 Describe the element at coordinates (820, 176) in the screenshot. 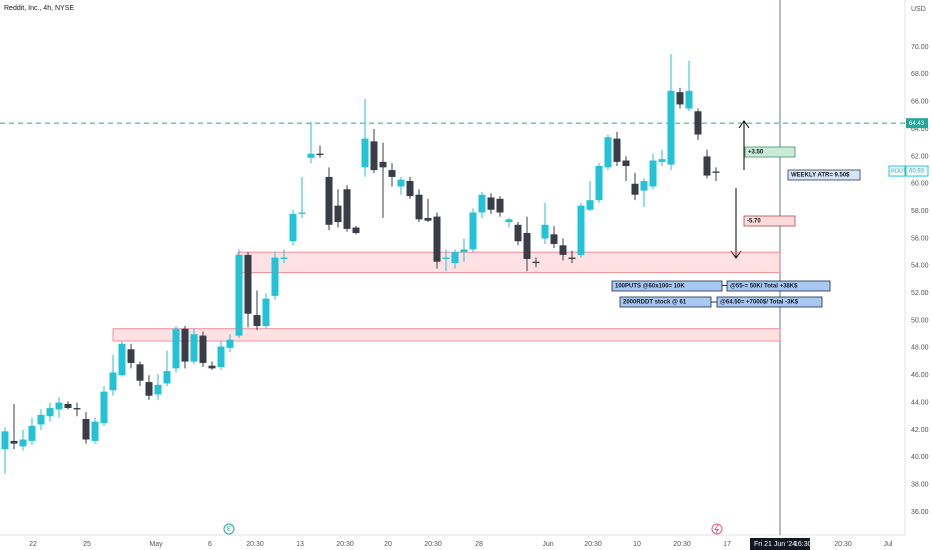

I see `note-text: WEEKLY ATR= 9.50$` at that location.